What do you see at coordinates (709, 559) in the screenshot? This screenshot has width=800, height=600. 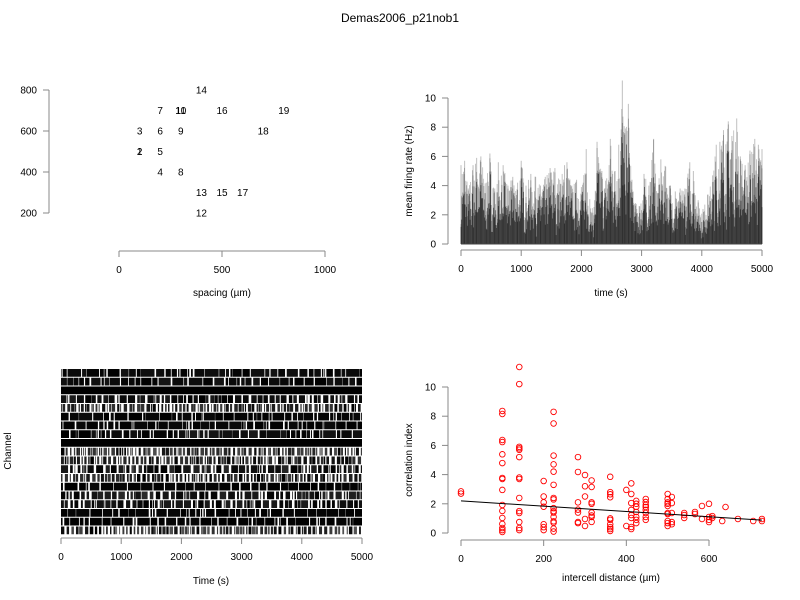 I see `corr-x-tick-label: 600` at bounding box center [709, 559].